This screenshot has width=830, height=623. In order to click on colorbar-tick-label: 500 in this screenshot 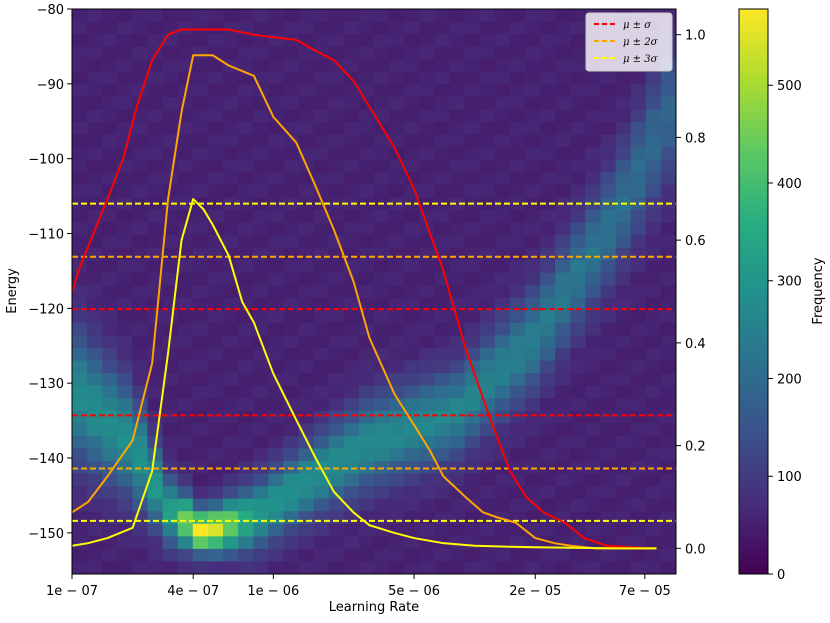, I will do `click(789, 86)`.